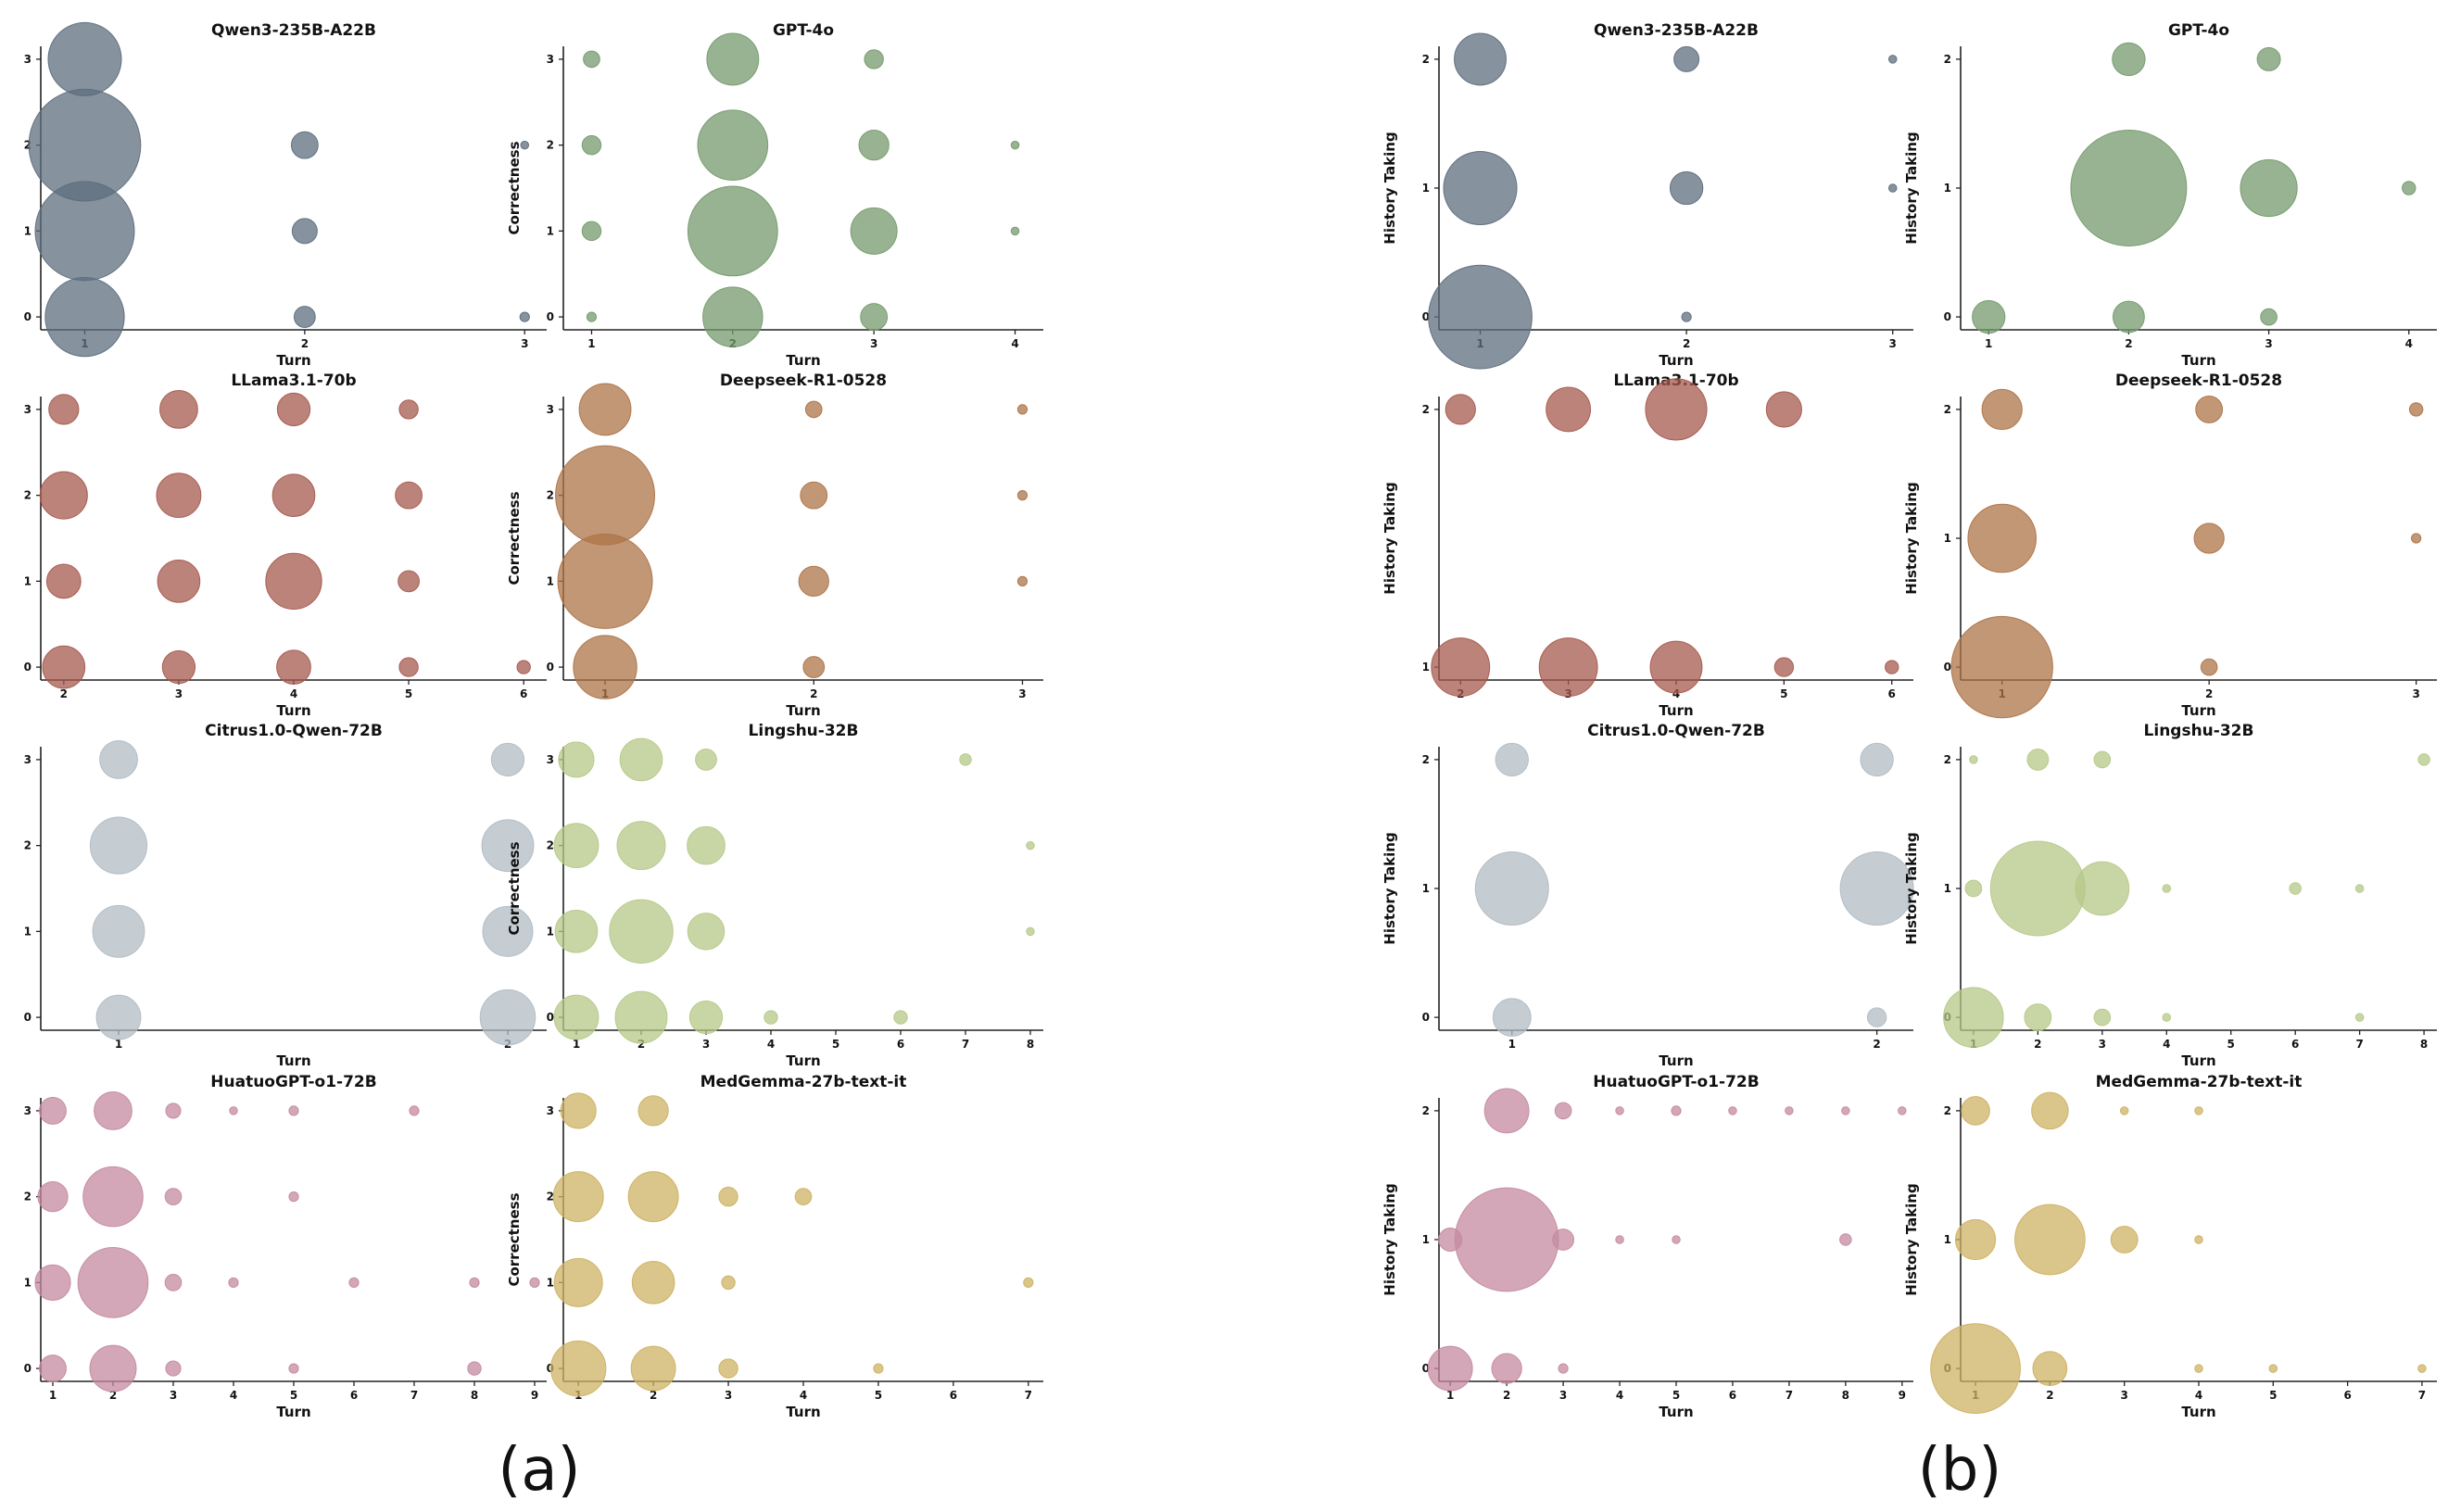  I want to click on panel-b-huatuogpt-o1-72b-x-tick-label: 7, so click(1789, 1395).